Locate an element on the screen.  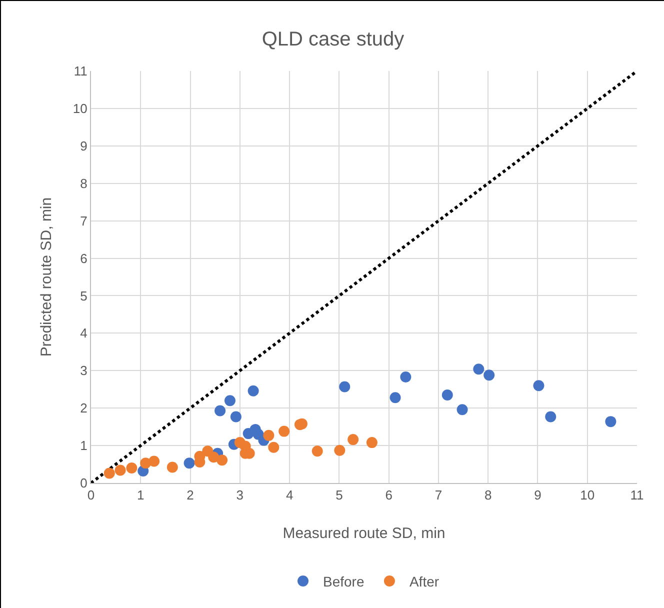
x-tick-label: 2 is located at coordinates (190, 495).